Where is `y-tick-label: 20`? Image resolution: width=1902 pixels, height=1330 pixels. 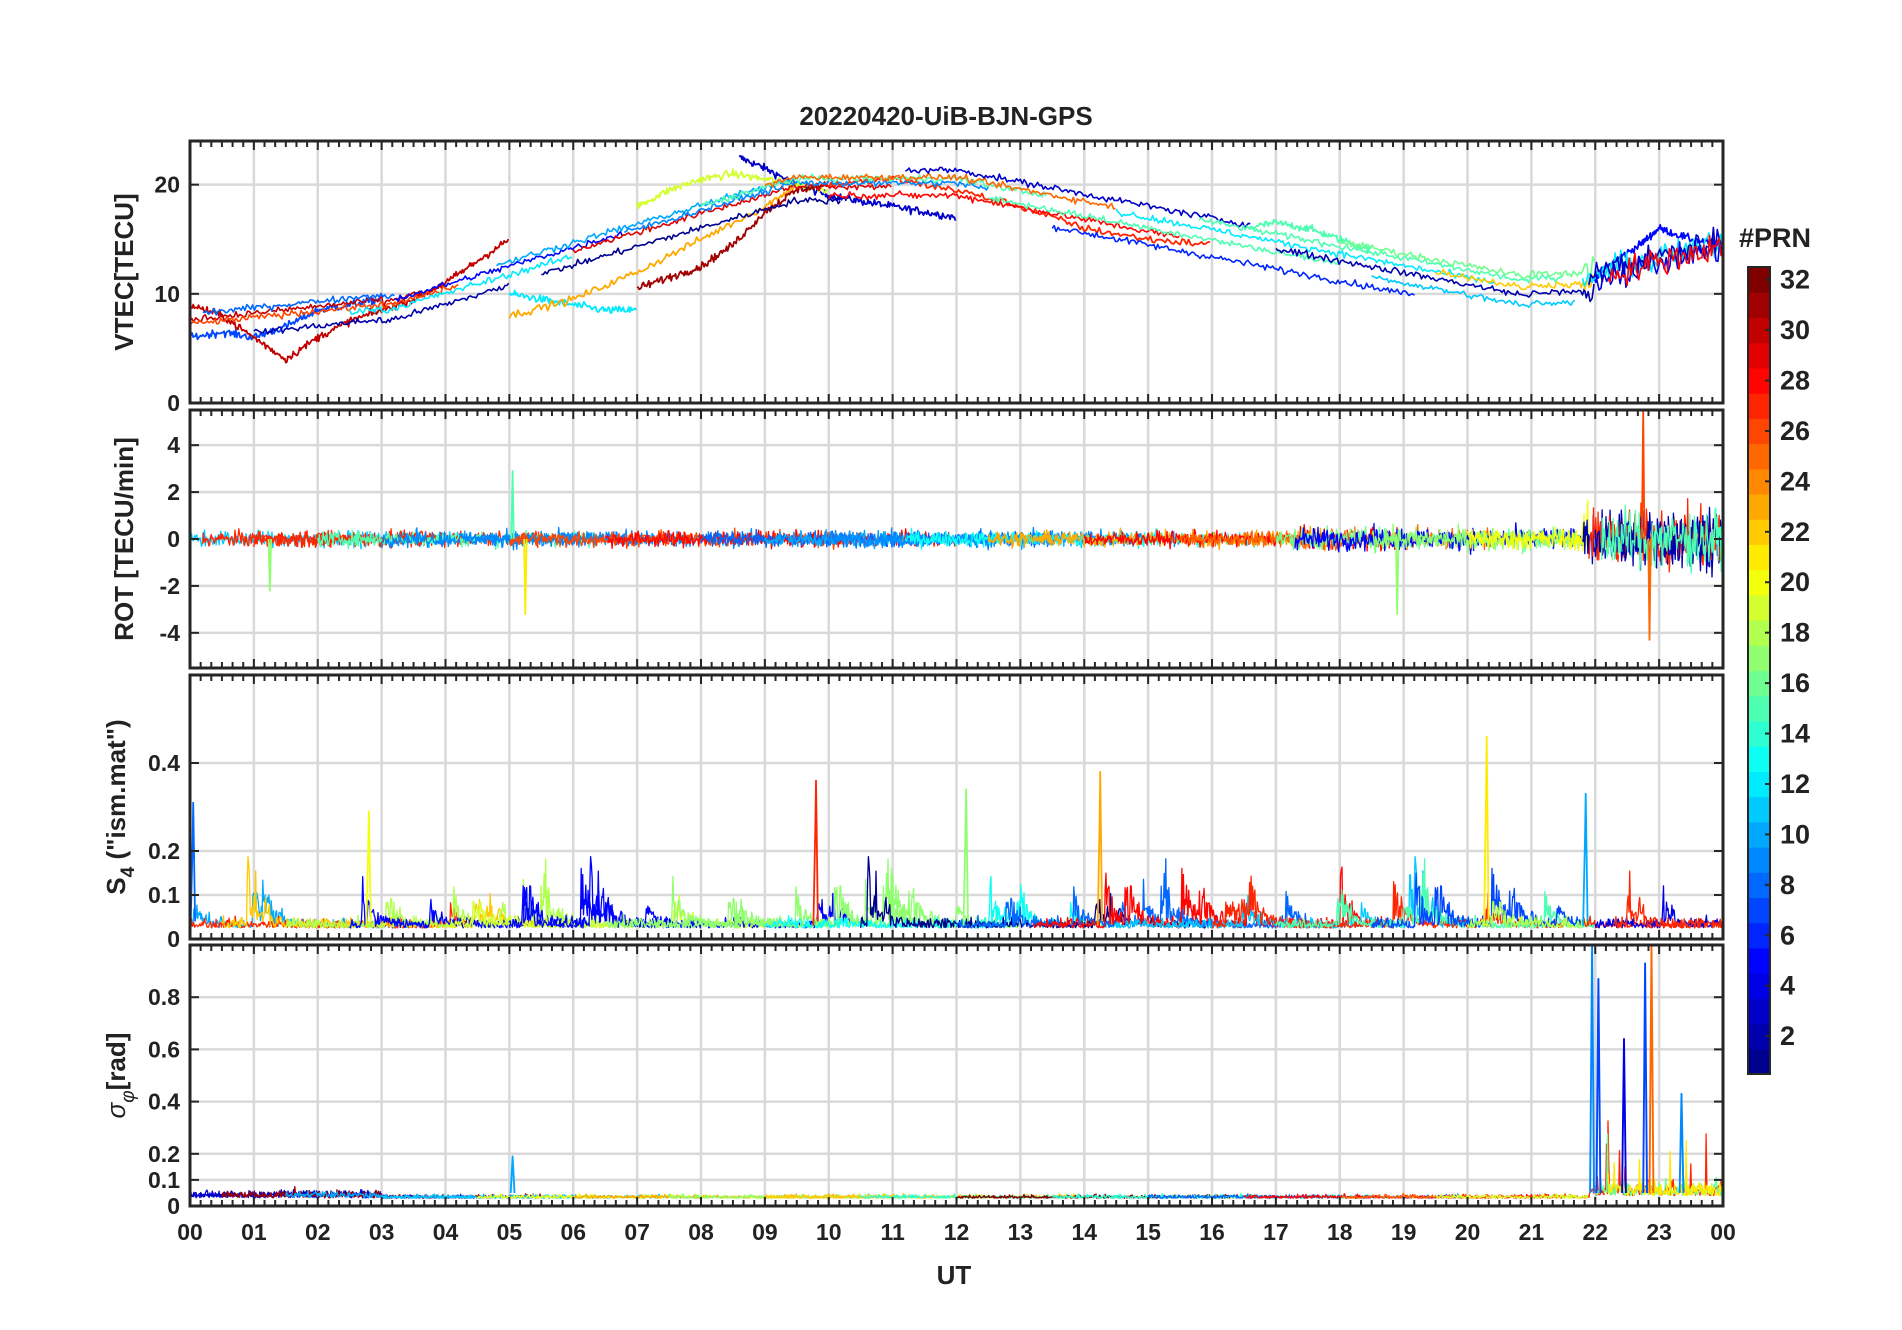 y-tick-label: 20 is located at coordinates (167, 185).